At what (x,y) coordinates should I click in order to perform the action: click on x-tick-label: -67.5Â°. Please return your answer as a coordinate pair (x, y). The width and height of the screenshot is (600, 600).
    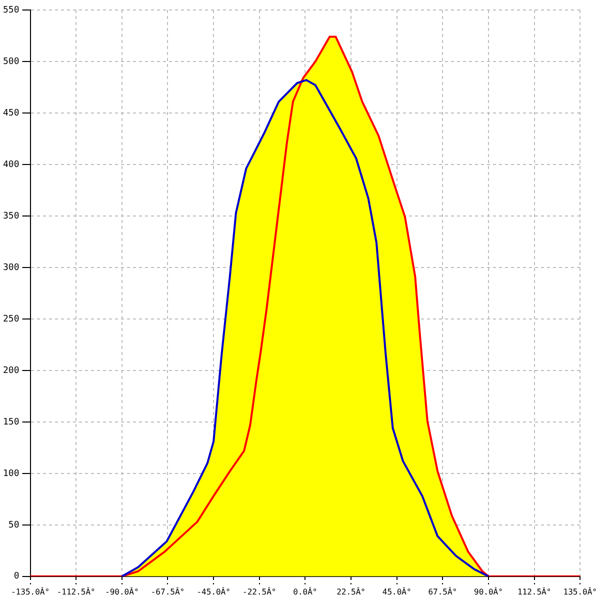
    Looking at the image, I should click on (167, 591).